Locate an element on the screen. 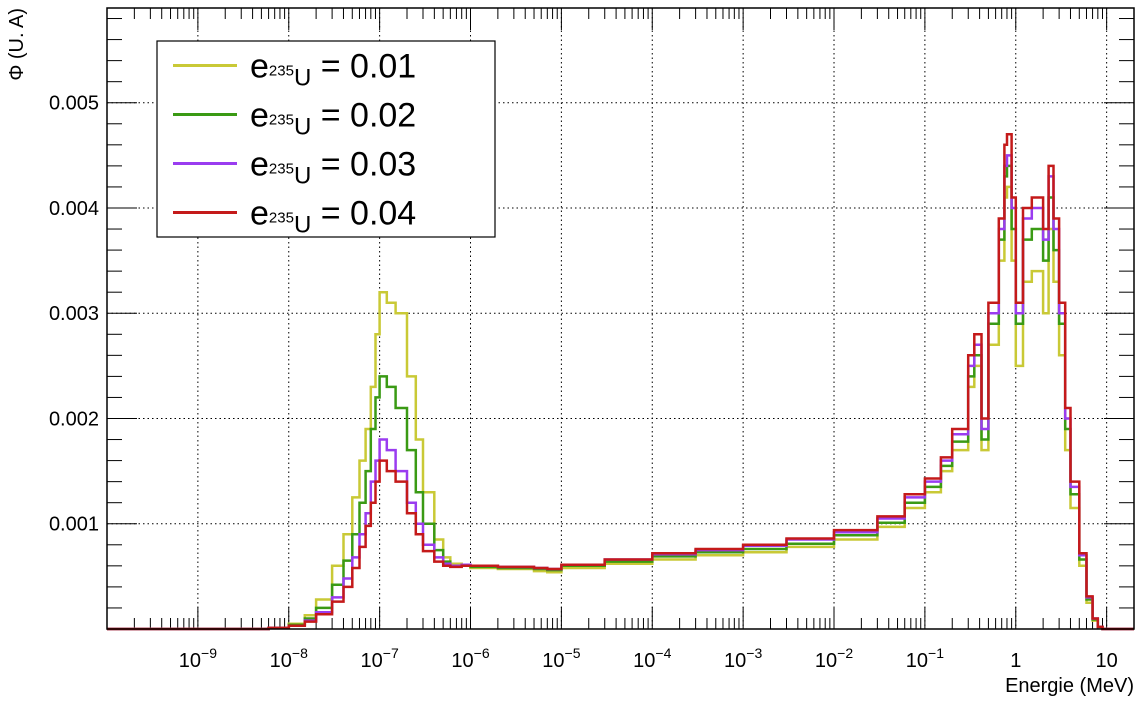  x-tick-label: 10⁻⁸ is located at coordinates (289, 658).